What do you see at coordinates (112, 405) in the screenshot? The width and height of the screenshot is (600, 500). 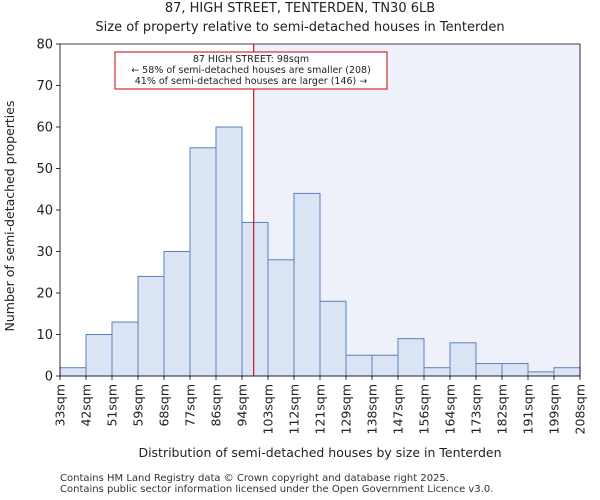 I see `x-tick-label: 51sqm` at bounding box center [112, 405].